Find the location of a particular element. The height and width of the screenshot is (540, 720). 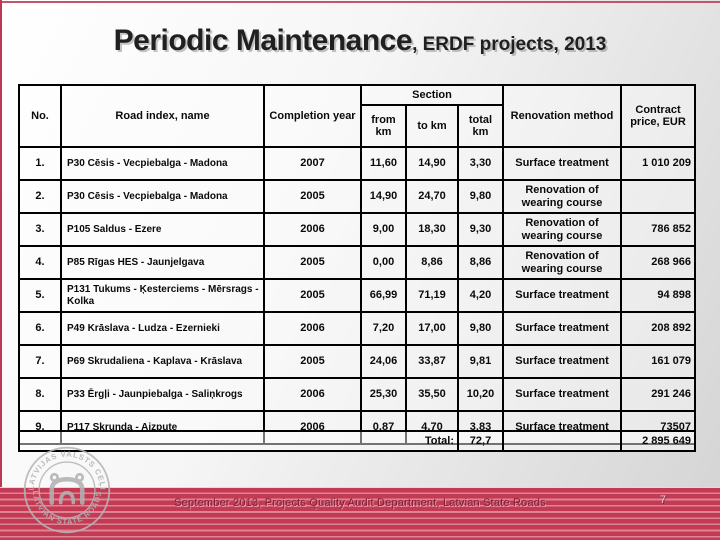

cell-from-km: 11,60 is located at coordinates (383, 163).